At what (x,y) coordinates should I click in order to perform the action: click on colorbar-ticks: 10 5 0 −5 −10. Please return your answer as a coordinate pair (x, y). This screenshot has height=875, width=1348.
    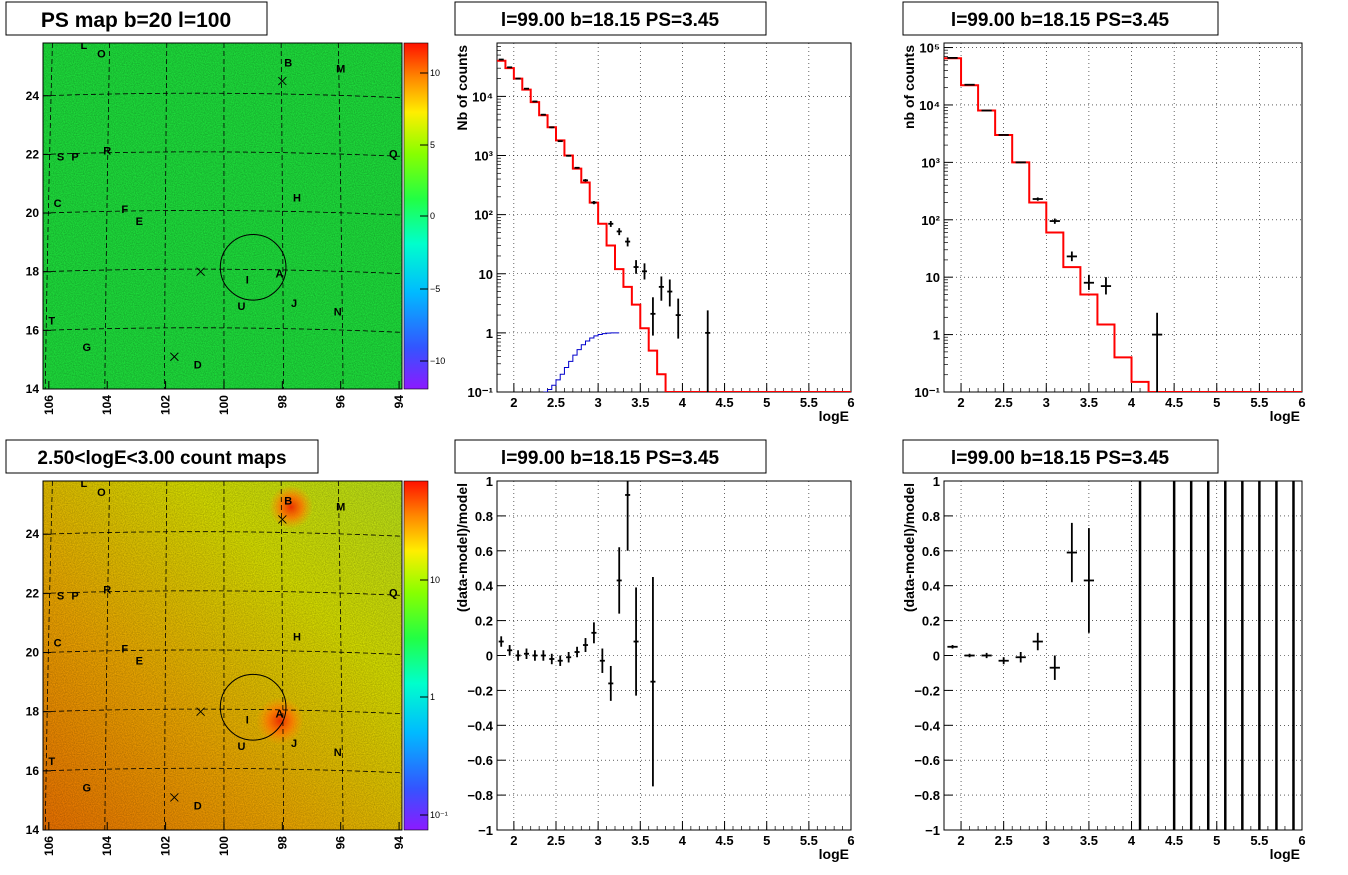
    Looking at the image, I should click on (432, 217).